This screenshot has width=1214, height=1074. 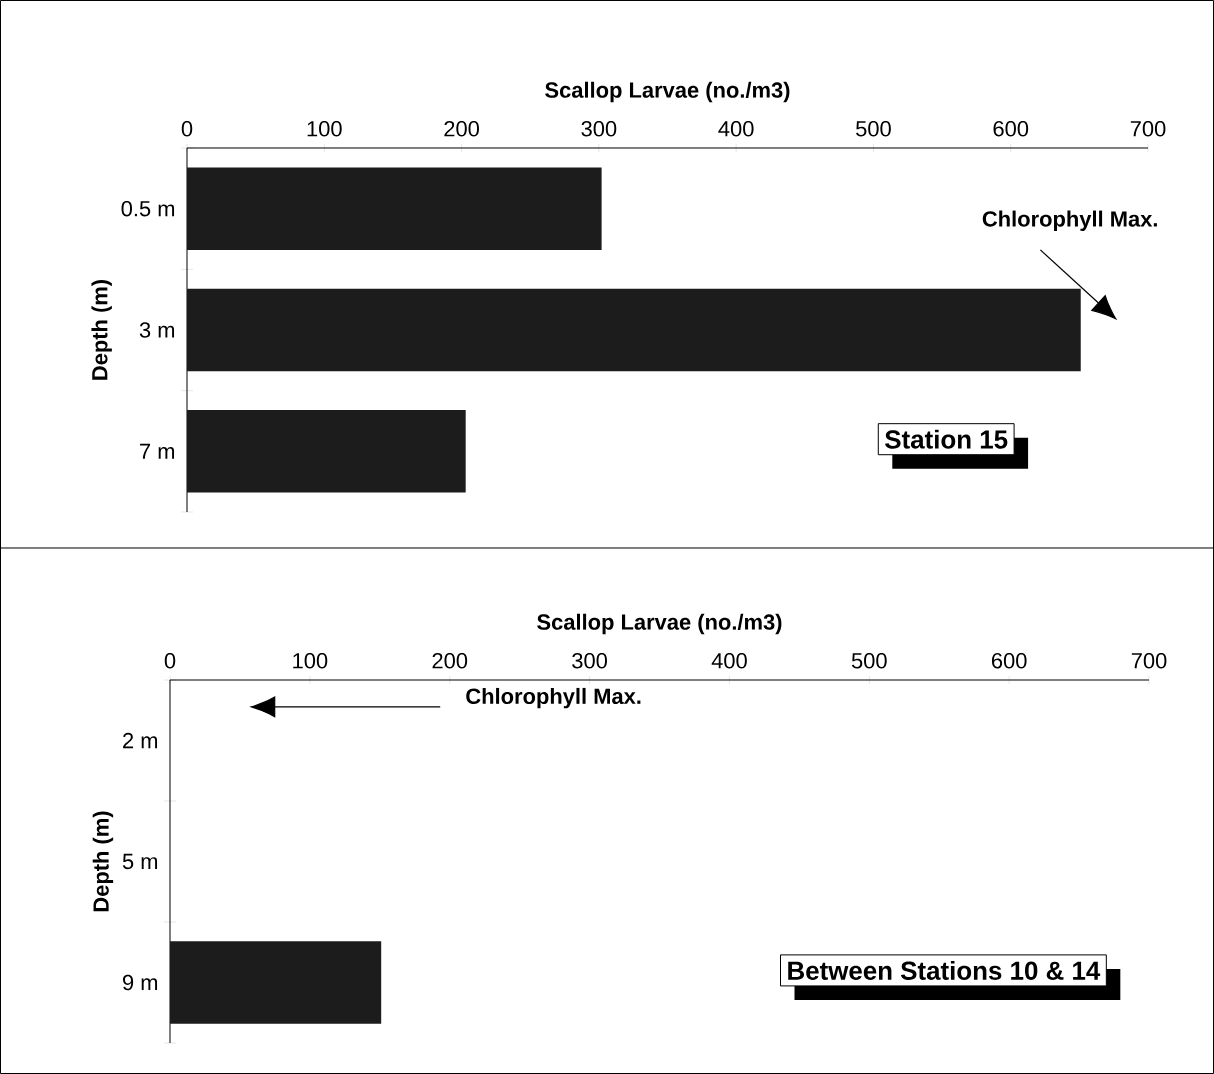 What do you see at coordinates (157, 451) in the screenshot?
I see `y-tick-label: 7 m` at bounding box center [157, 451].